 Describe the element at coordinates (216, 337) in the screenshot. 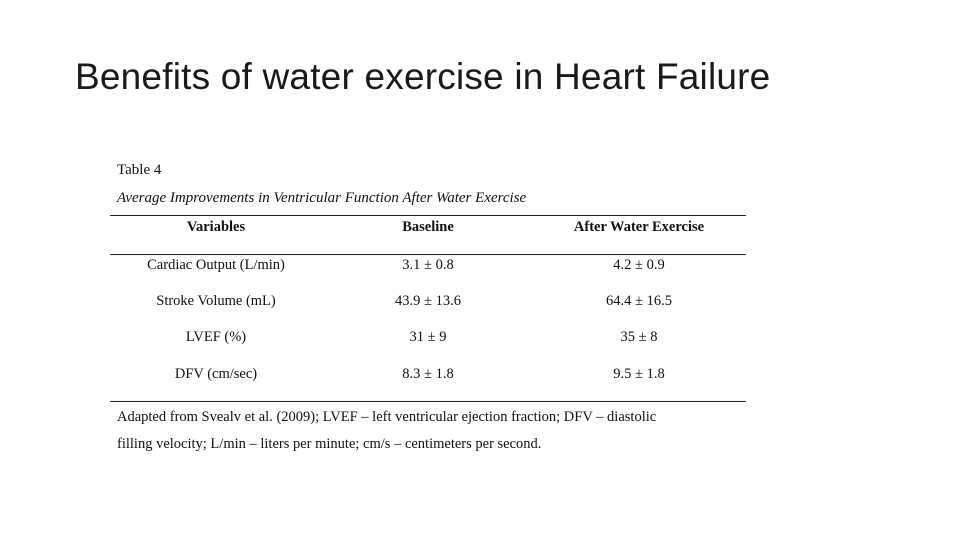

I see `table-cell-variable: LVEF (%)` at that location.